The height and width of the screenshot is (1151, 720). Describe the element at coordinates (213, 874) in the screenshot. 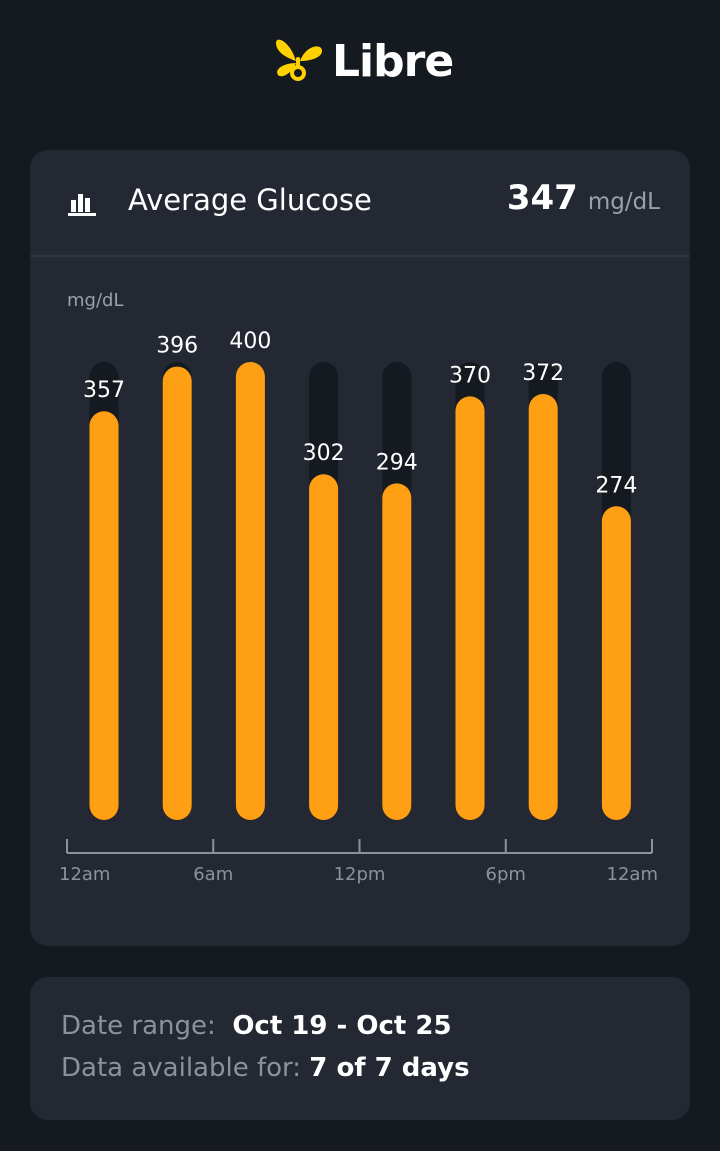

I see `x-tick-label: 6am` at that location.